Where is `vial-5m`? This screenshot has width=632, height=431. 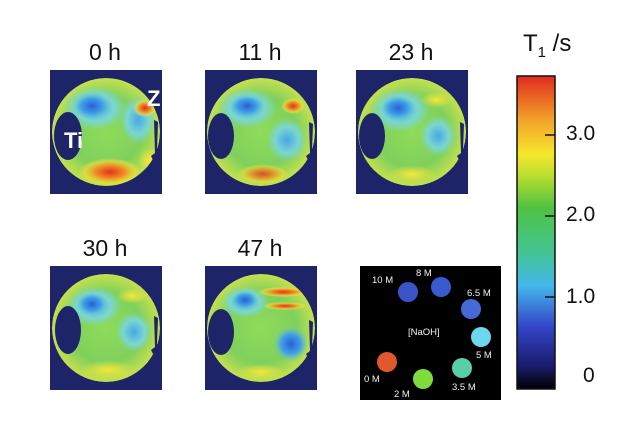
vial-5m is located at coordinates (481, 337).